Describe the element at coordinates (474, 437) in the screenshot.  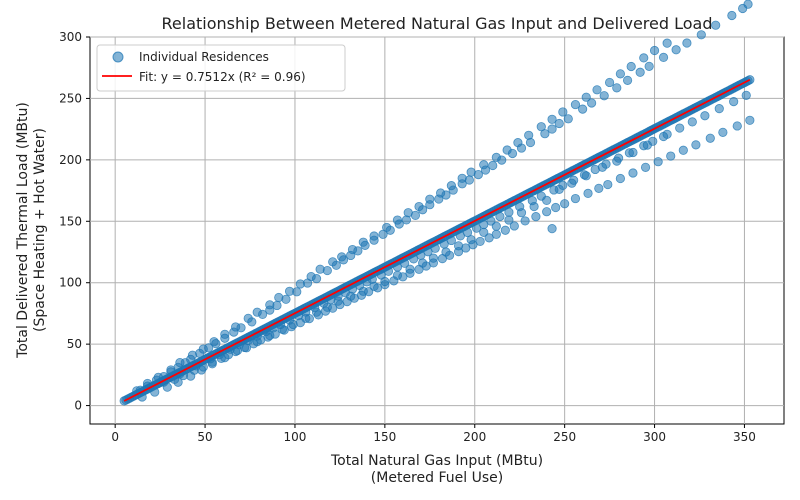
I see `x-tick-label-4: 200` at that location.